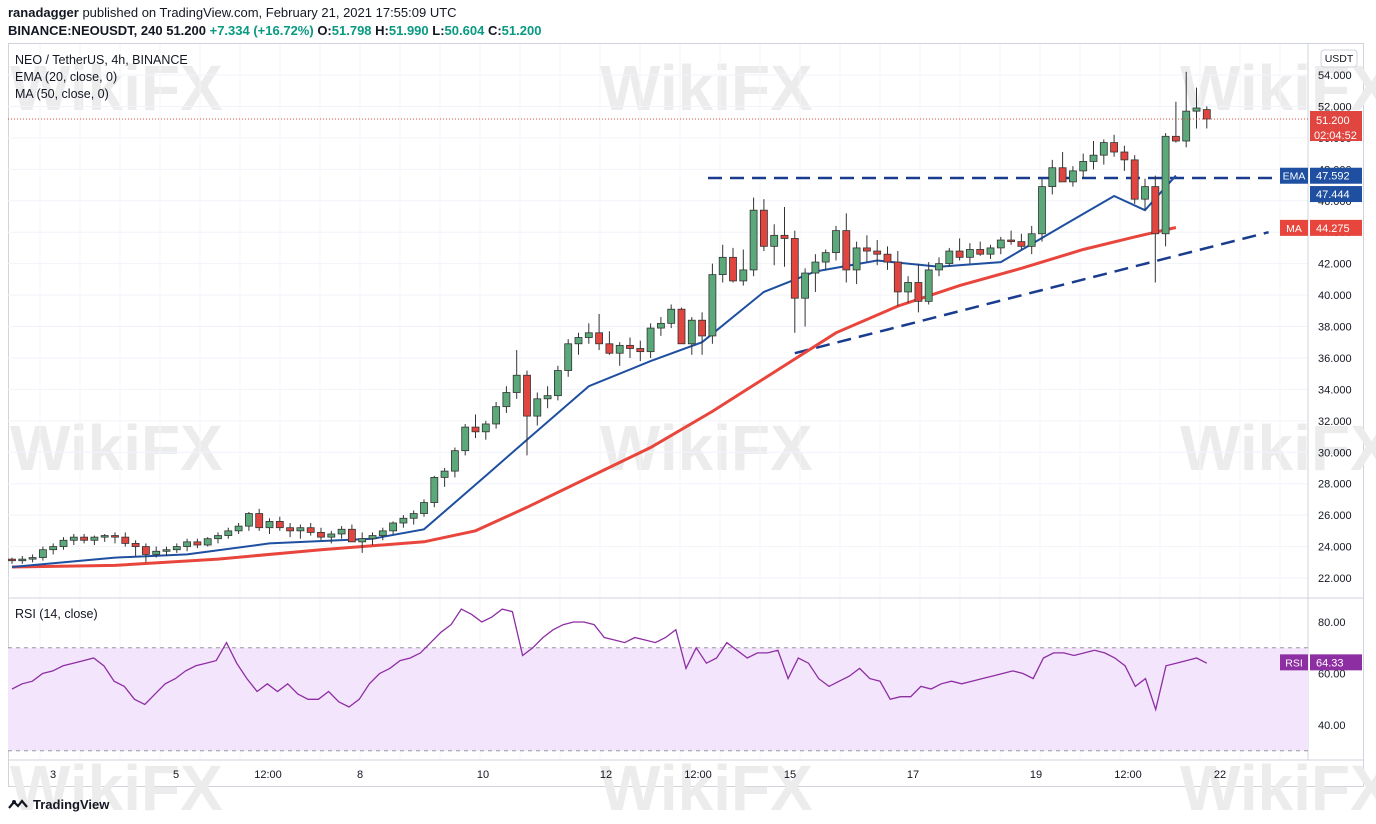 Image resolution: width=1376 pixels, height=824 pixels. Describe the element at coordinates (1335, 579) in the screenshot. I see `price-tick-label: 22.000` at that location.